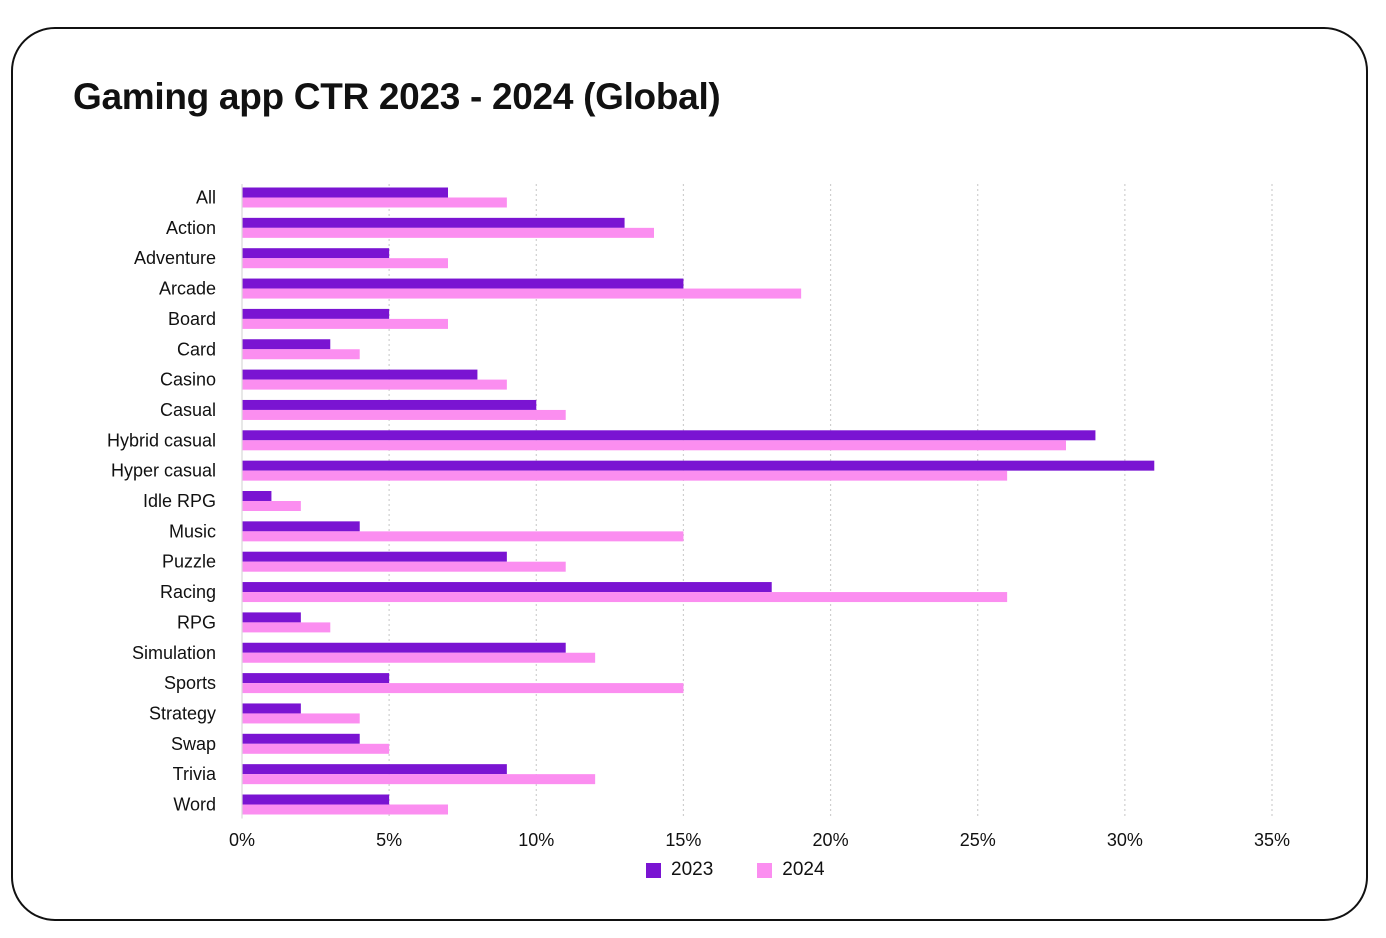 This screenshot has width=1386, height=938. I want to click on bar-puzzle-2024, so click(404, 566).